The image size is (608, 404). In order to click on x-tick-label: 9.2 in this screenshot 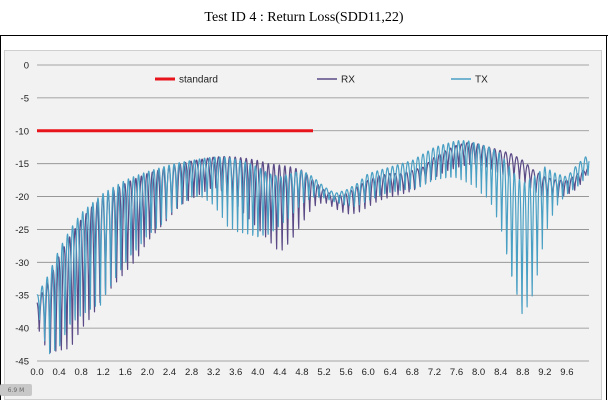, I will do `click(544, 372)`.